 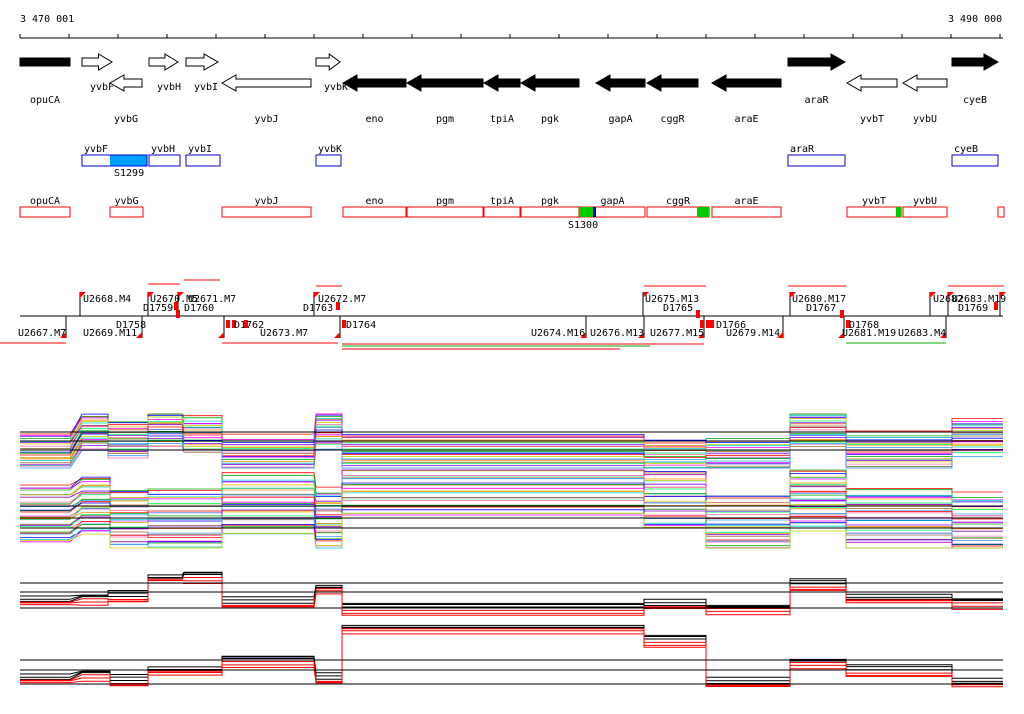 What do you see at coordinates (129, 173) in the screenshot?
I see `s1299-label: S1299` at bounding box center [129, 173].